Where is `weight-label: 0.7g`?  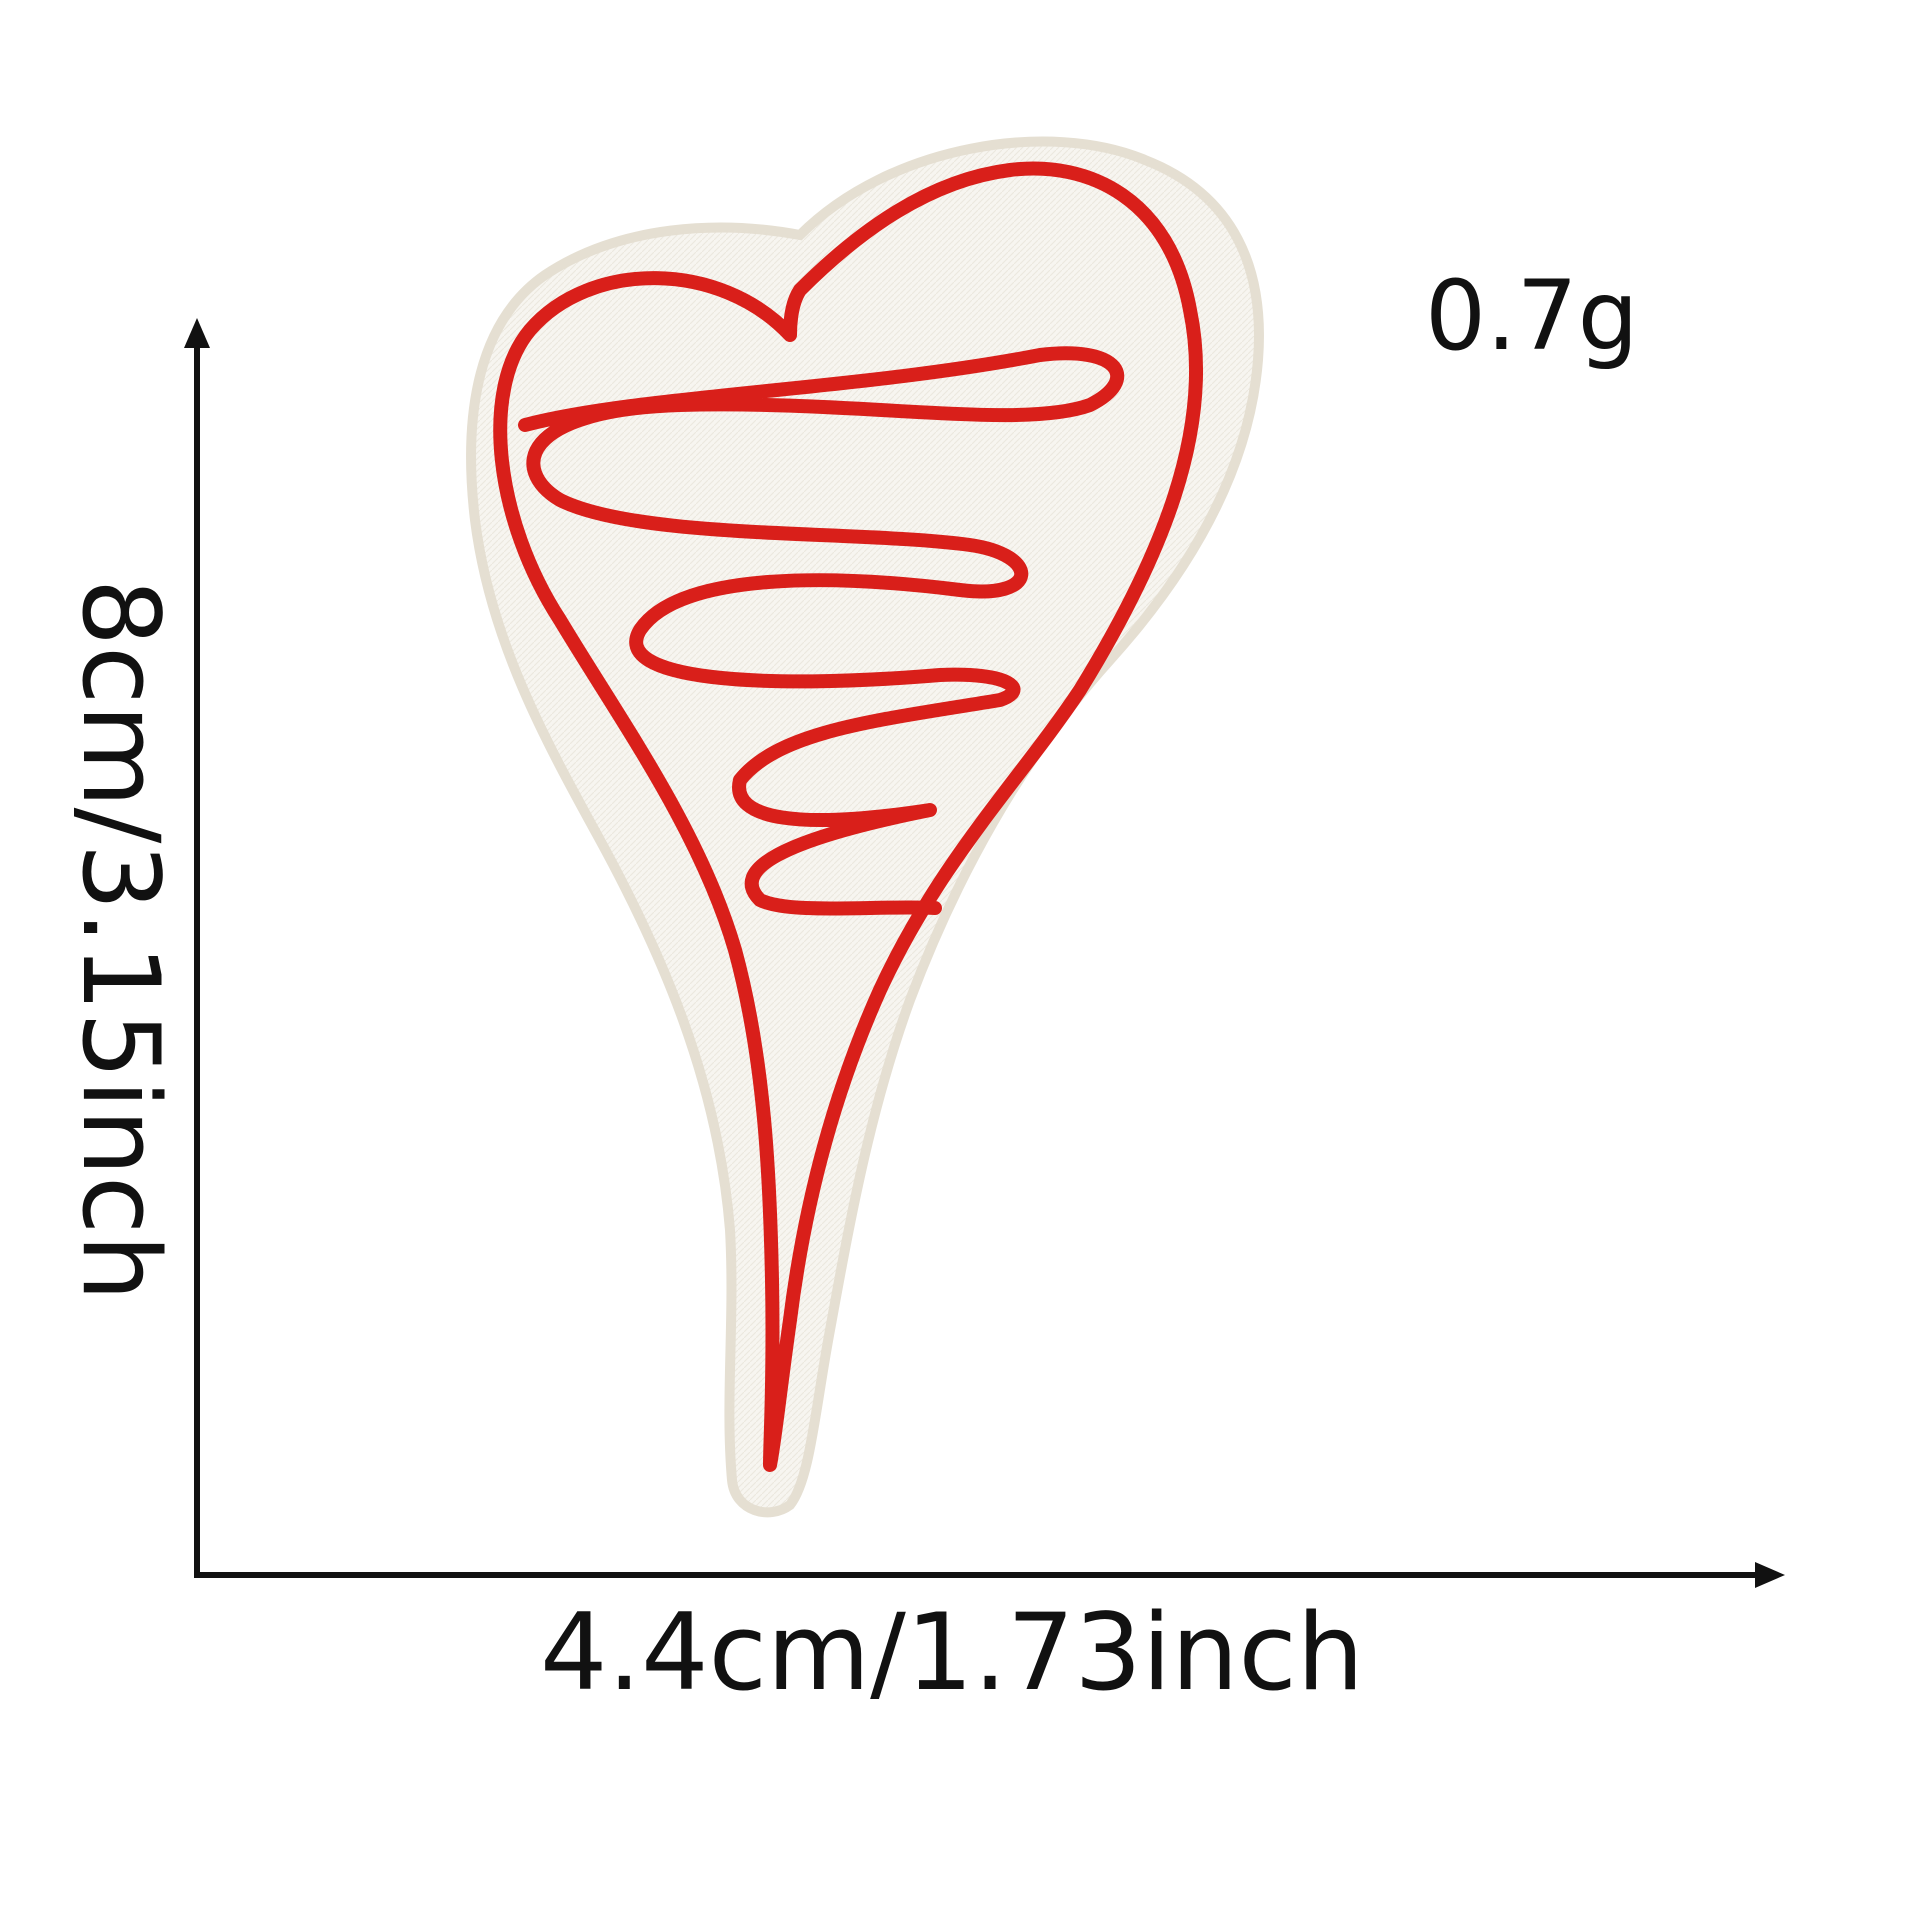
weight-label: 0.7g is located at coordinates (1532, 316).